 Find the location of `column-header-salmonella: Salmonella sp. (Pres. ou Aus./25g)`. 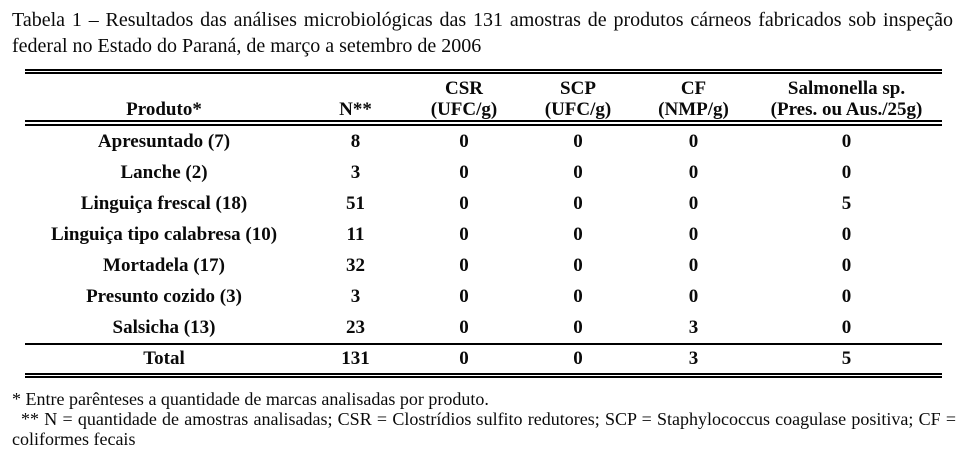

column-header-salmonella: Salmonella sp. (Pres. ou Aus./25g) is located at coordinates (846, 97).